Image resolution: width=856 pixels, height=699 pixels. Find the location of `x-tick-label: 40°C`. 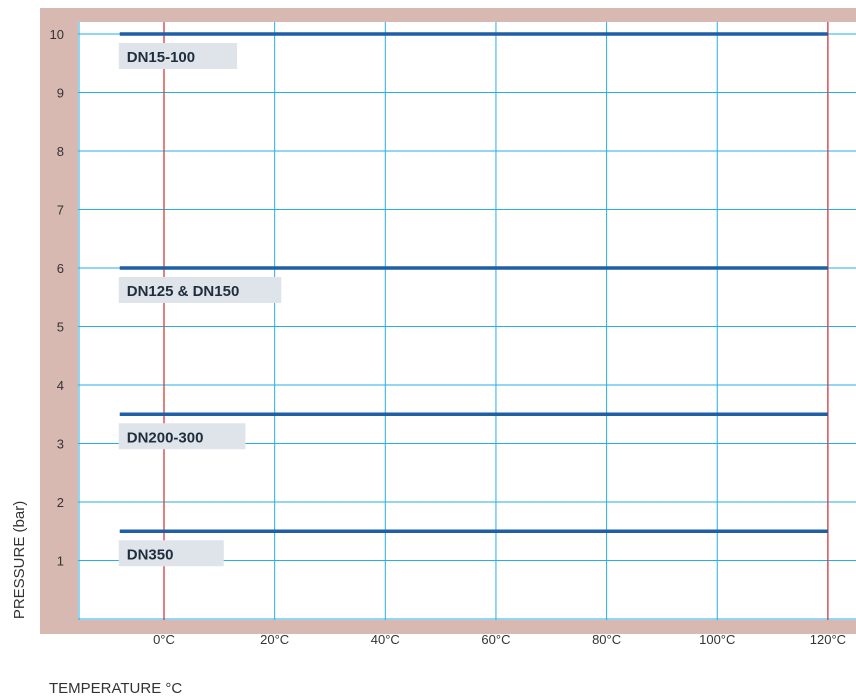

x-tick-label: 40°C is located at coordinates (385, 639).